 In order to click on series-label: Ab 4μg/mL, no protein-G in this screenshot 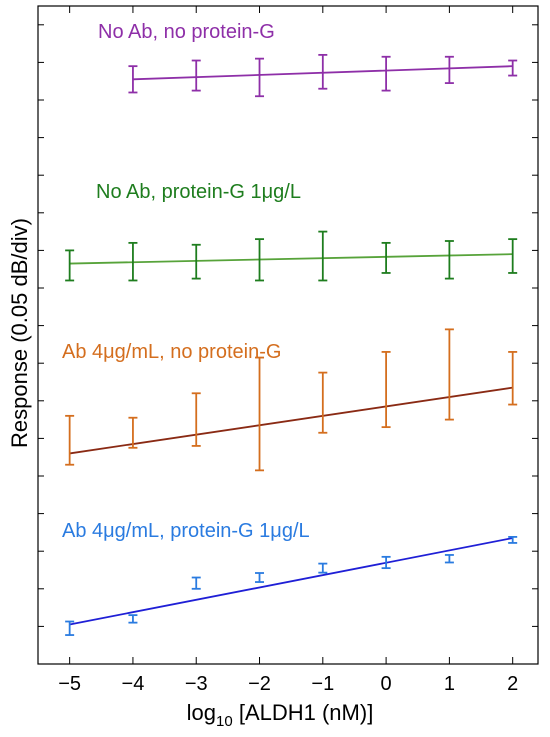, I will do `click(171, 352)`.